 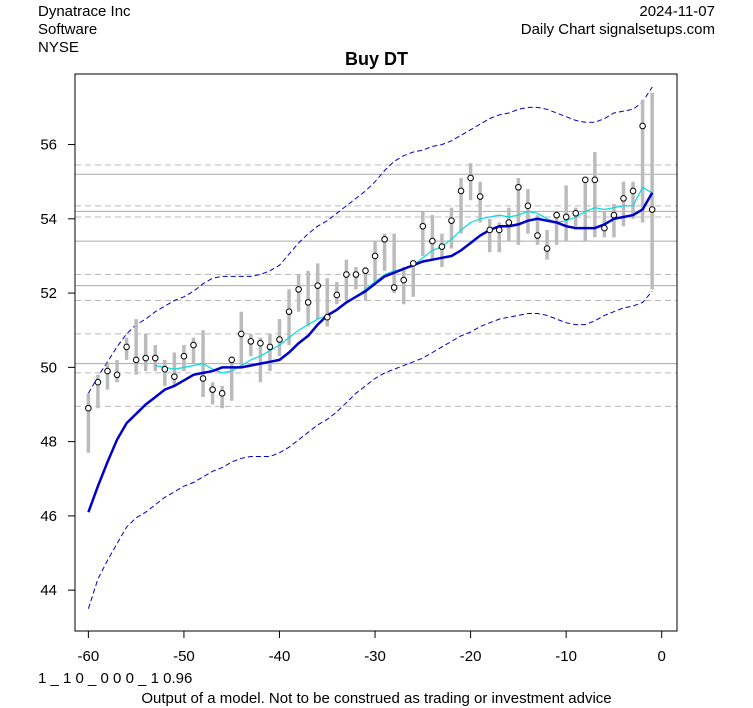 I want to click on x-tick-label: 0, so click(x=662, y=656).